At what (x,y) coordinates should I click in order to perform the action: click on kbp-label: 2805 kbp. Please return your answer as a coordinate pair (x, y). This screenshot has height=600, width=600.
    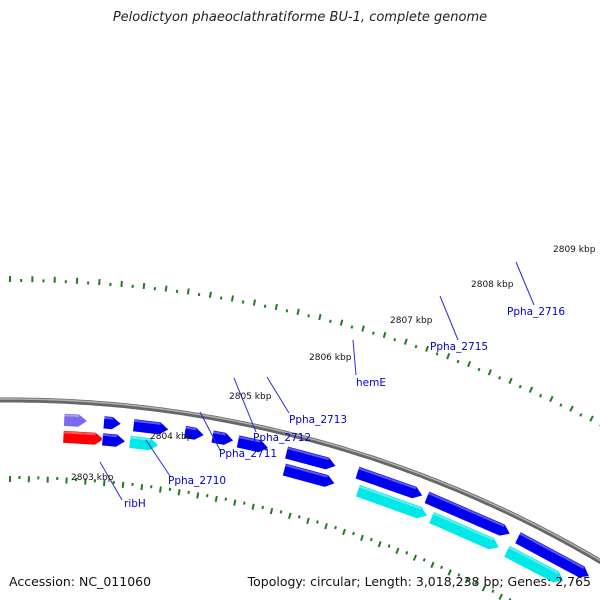
    Looking at the image, I should click on (250, 397).